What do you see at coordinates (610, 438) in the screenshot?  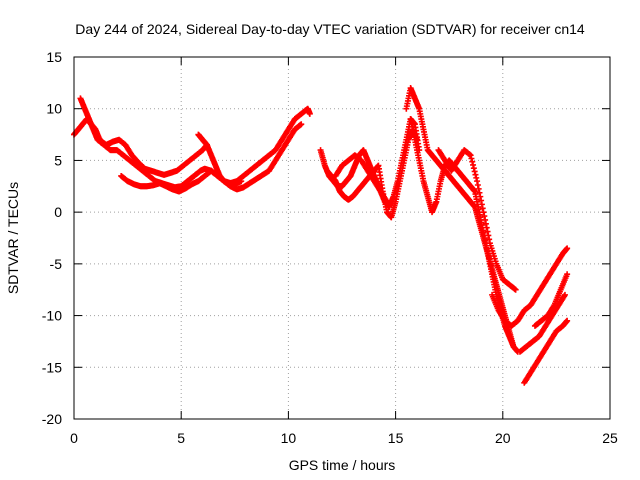 I see `x-tick-label: 25` at bounding box center [610, 438].